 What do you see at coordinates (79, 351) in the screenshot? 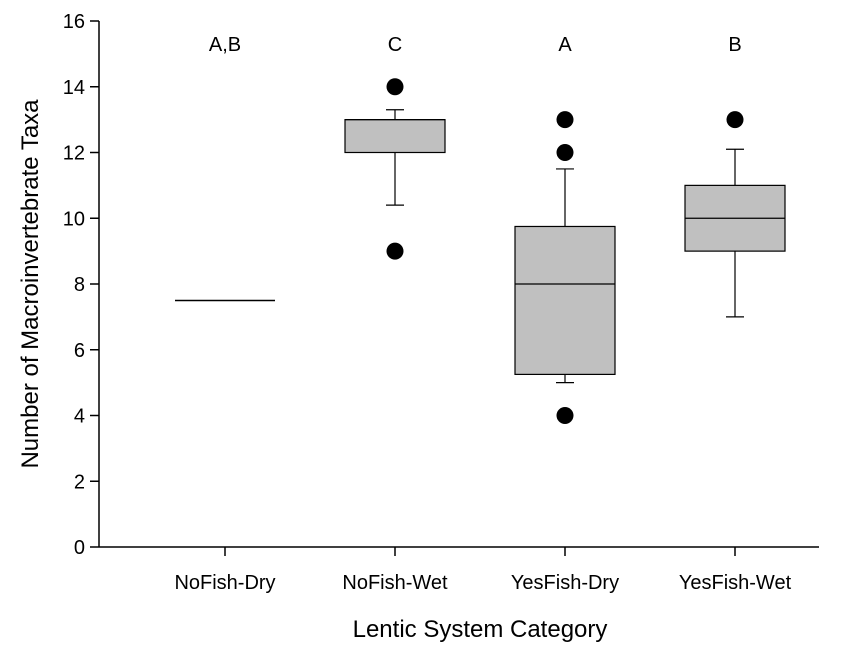
I see `y-tick-label: 6` at bounding box center [79, 351].